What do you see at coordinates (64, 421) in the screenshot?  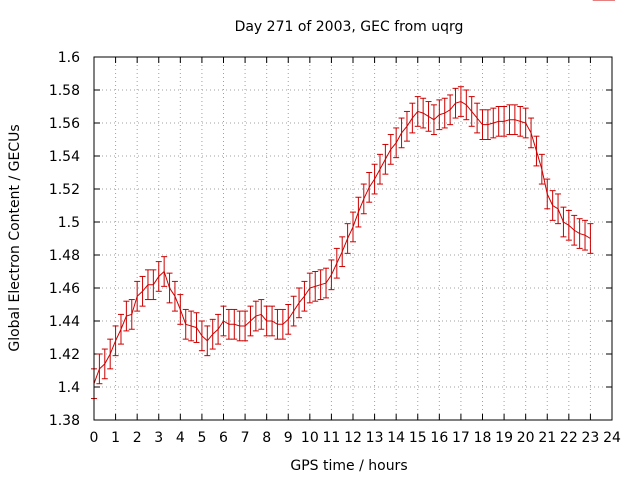 I see `y-tick-label: 1.38` at bounding box center [64, 421].